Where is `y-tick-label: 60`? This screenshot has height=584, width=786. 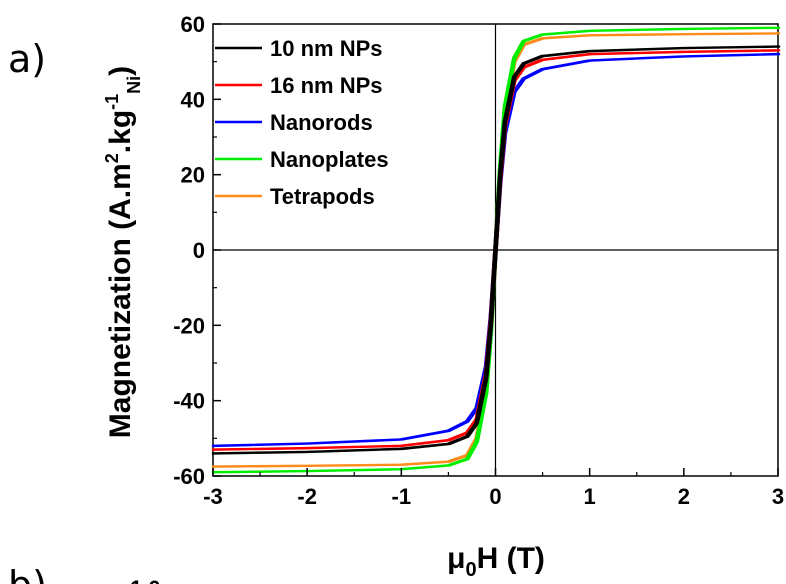 y-tick-label: 60 is located at coordinates (193, 24).